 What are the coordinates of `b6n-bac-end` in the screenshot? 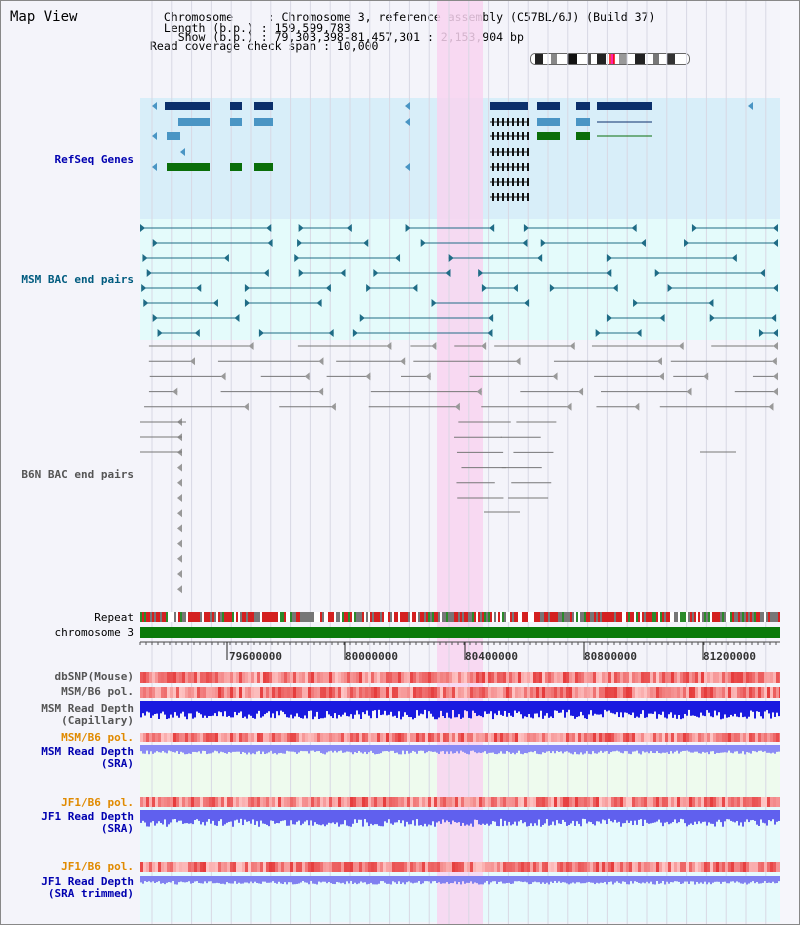 It's located at (775, 376).